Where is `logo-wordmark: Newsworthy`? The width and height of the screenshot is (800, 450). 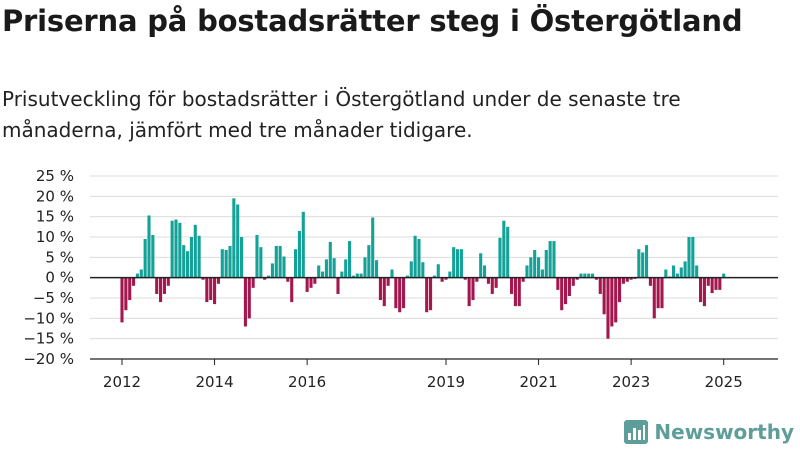
logo-wordmark: Newsworthy is located at coordinates (724, 432).